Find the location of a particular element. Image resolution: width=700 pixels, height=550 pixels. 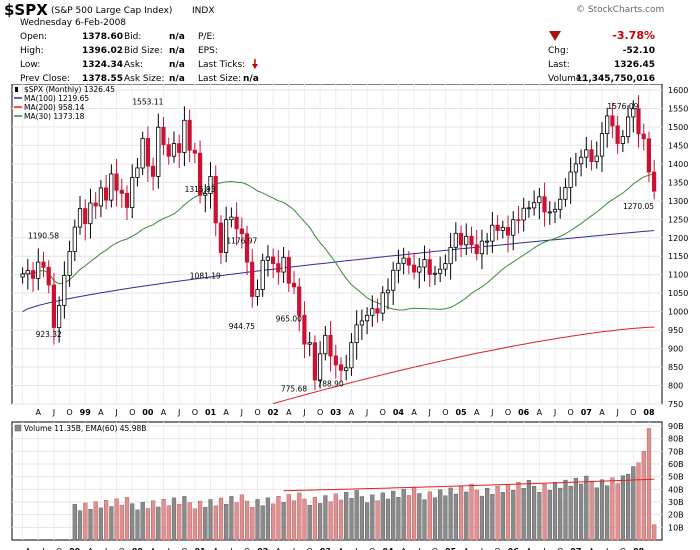

chg-label: Chg: is located at coordinates (558, 51).